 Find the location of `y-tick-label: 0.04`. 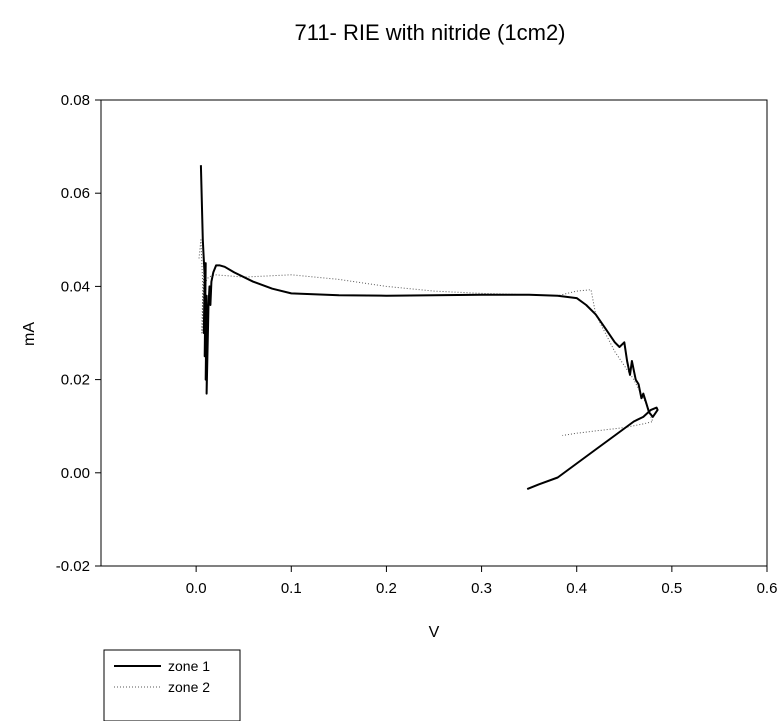

y-tick-label: 0.04 is located at coordinates (75, 286).